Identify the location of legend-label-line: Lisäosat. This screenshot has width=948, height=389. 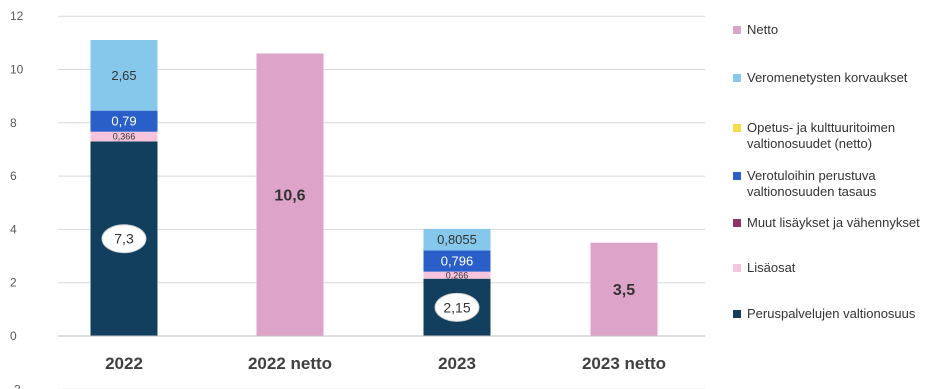
(771, 267).